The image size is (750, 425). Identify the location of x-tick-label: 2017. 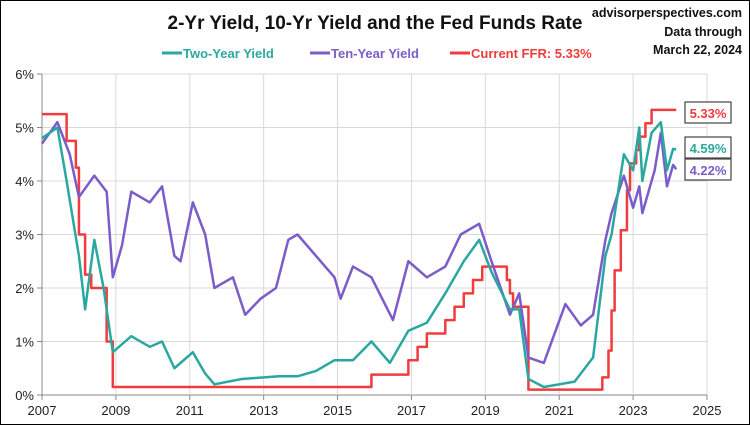
(411, 410).